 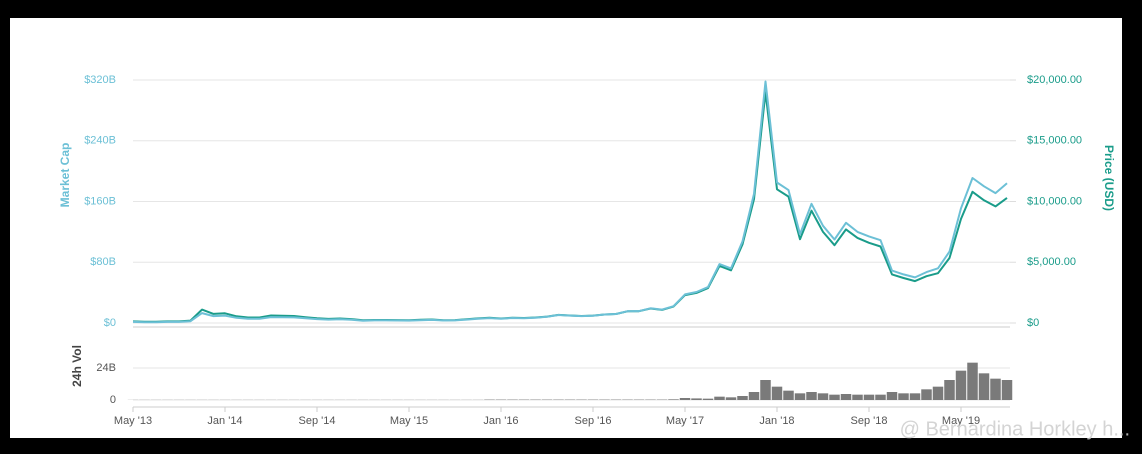 I want to click on y2-axis-title: Price (USD), so click(x=1109, y=178).